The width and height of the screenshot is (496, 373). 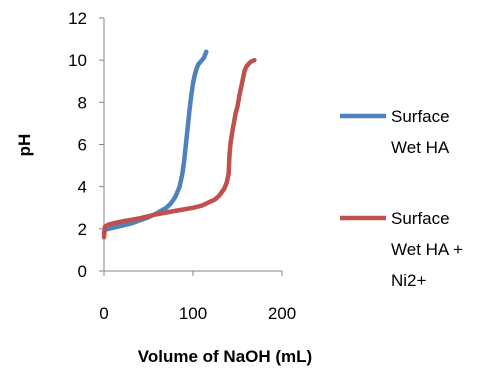 What do you see at coordinates (82, 145) in the screenshot?
I see `y-tick-label: 6` at bounding box center [82, 145].